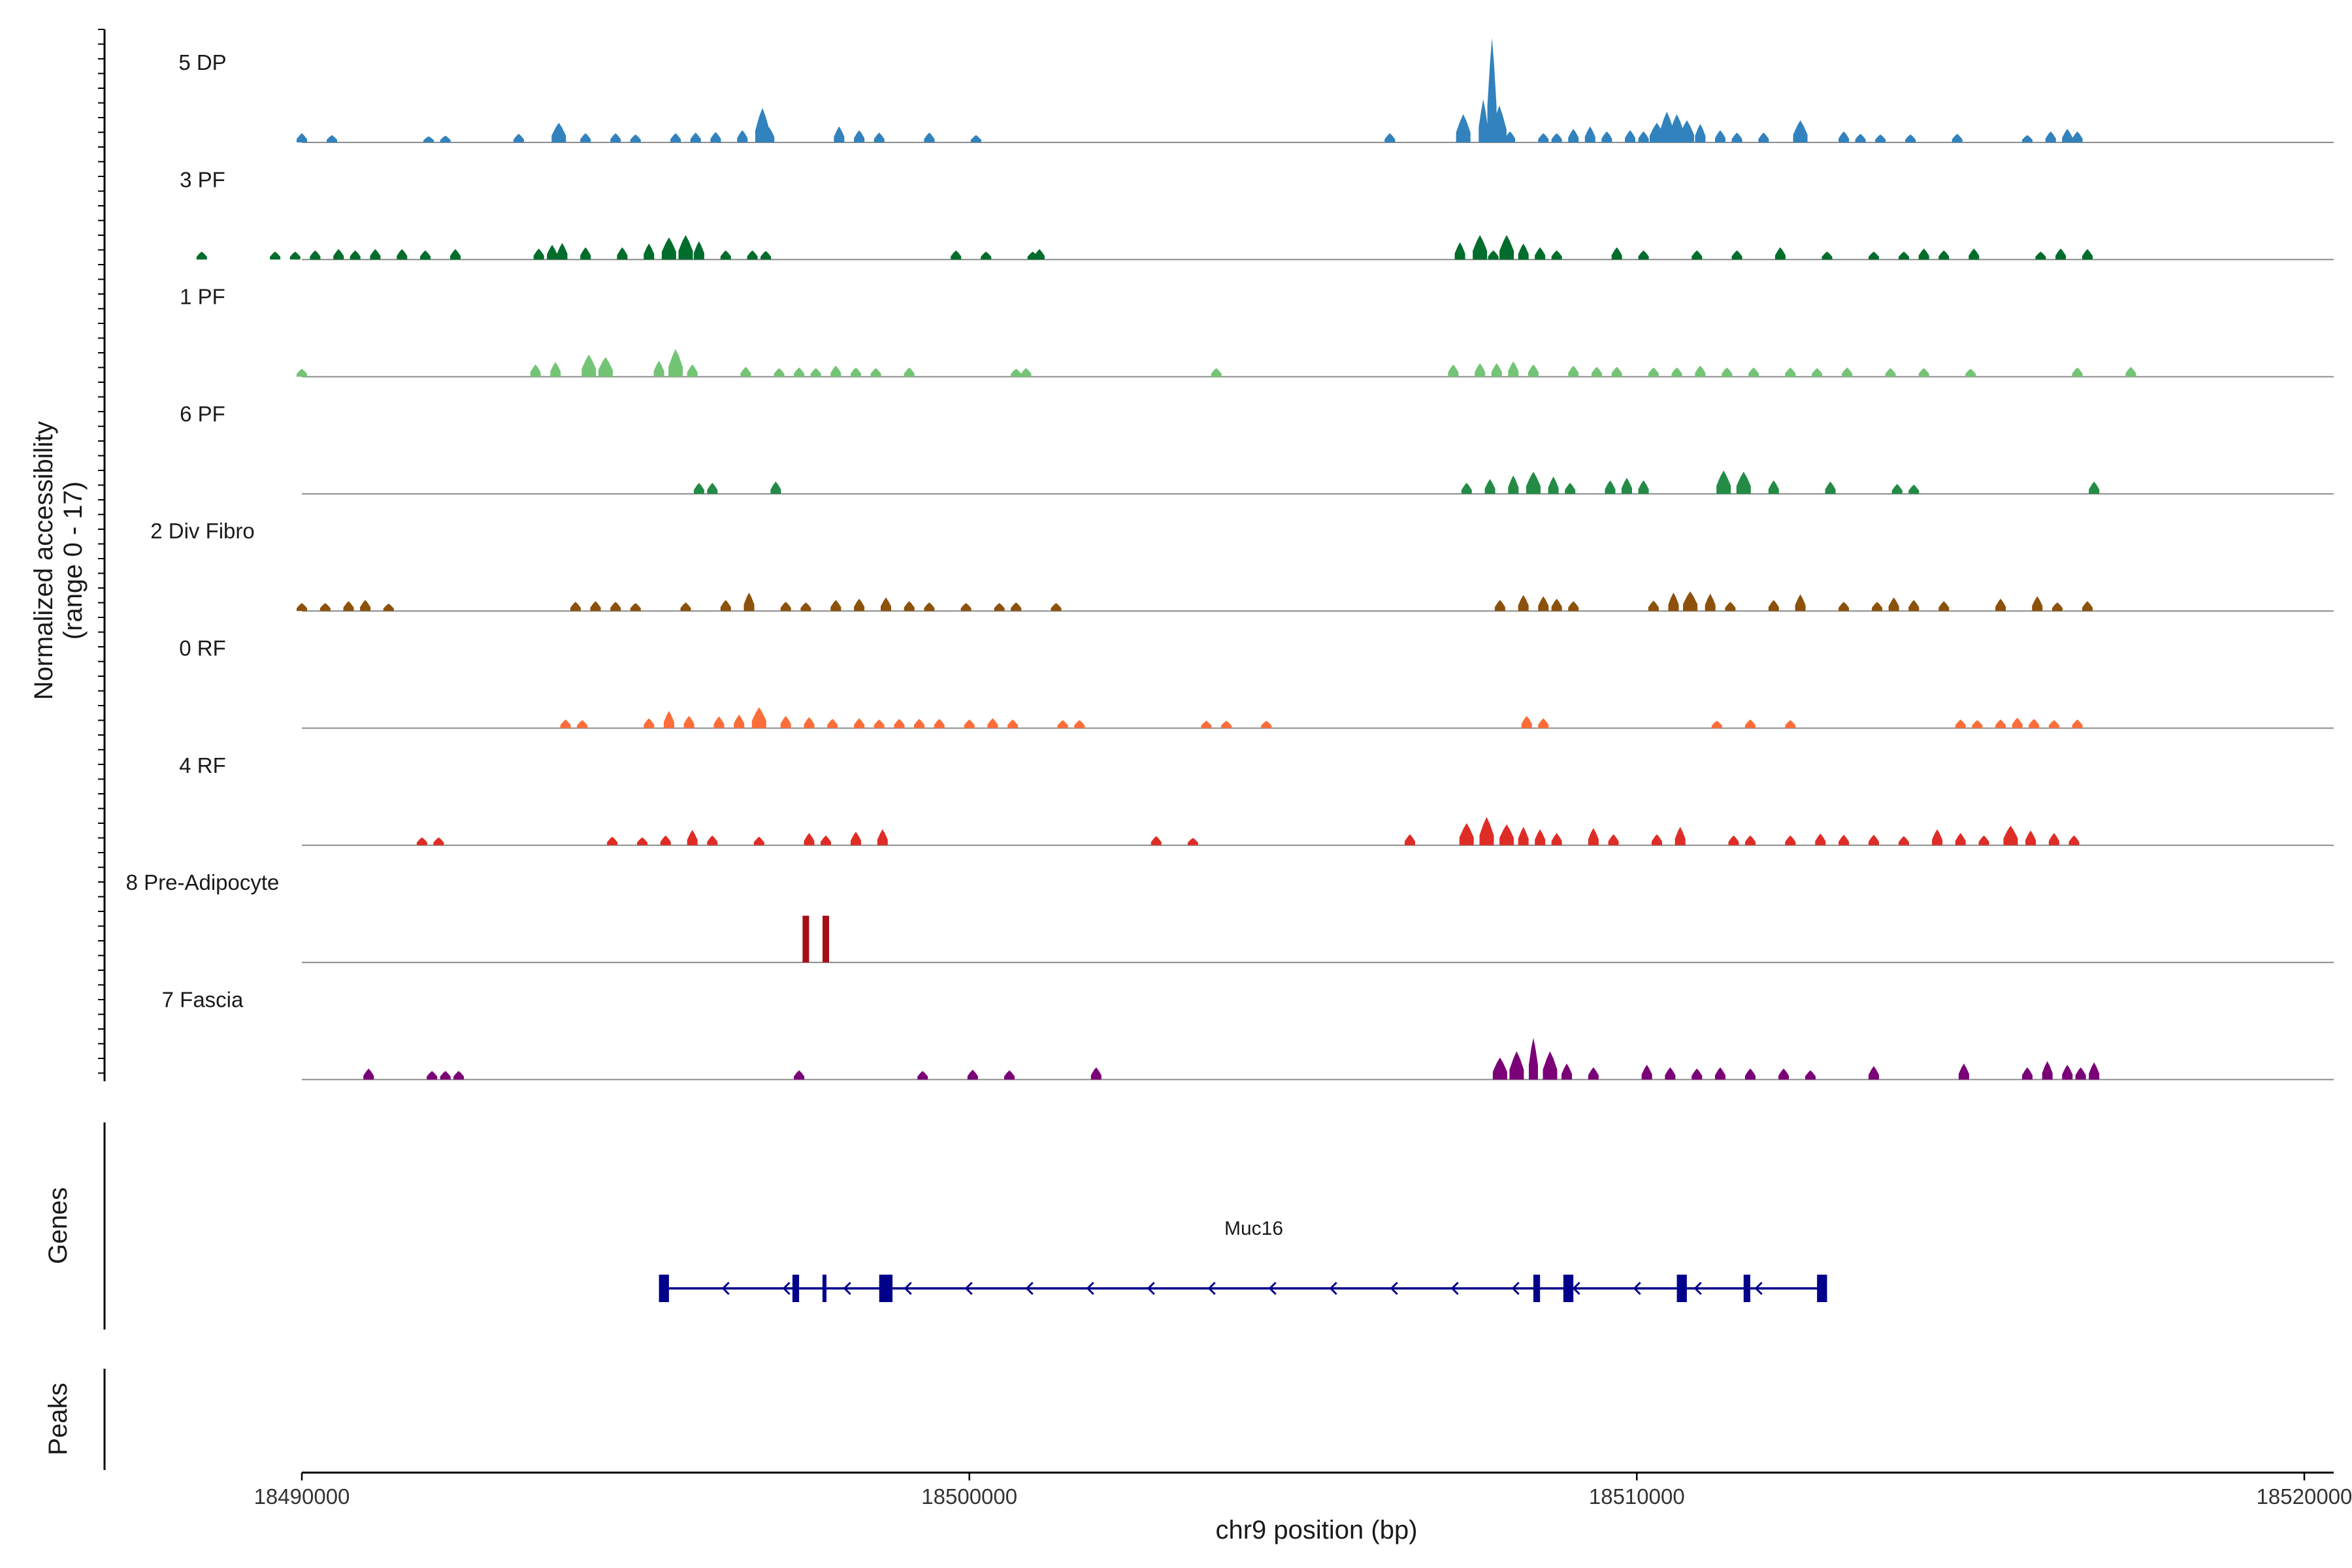  Describe the element at coordinates (203, 882) in the screenshot. I see `track-label: 8 Pre-Adipocyte` at that location.